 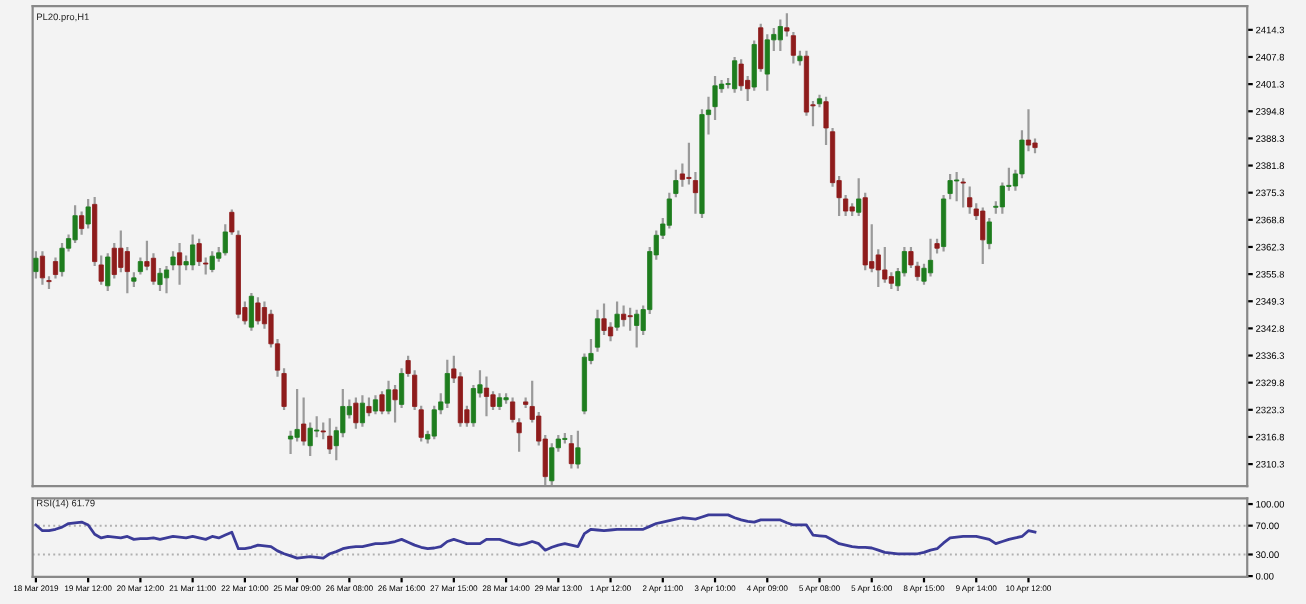 I want to click on line-series, so click(x=535, y=536).